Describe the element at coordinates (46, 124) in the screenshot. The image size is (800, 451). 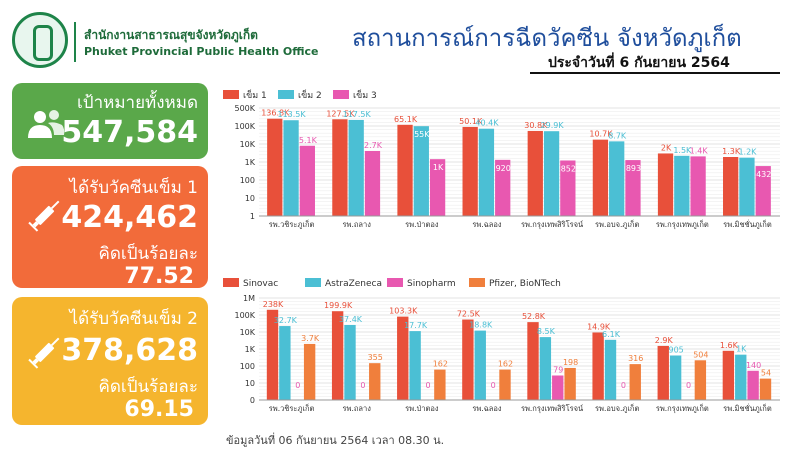
I see `people-icon` at that location.